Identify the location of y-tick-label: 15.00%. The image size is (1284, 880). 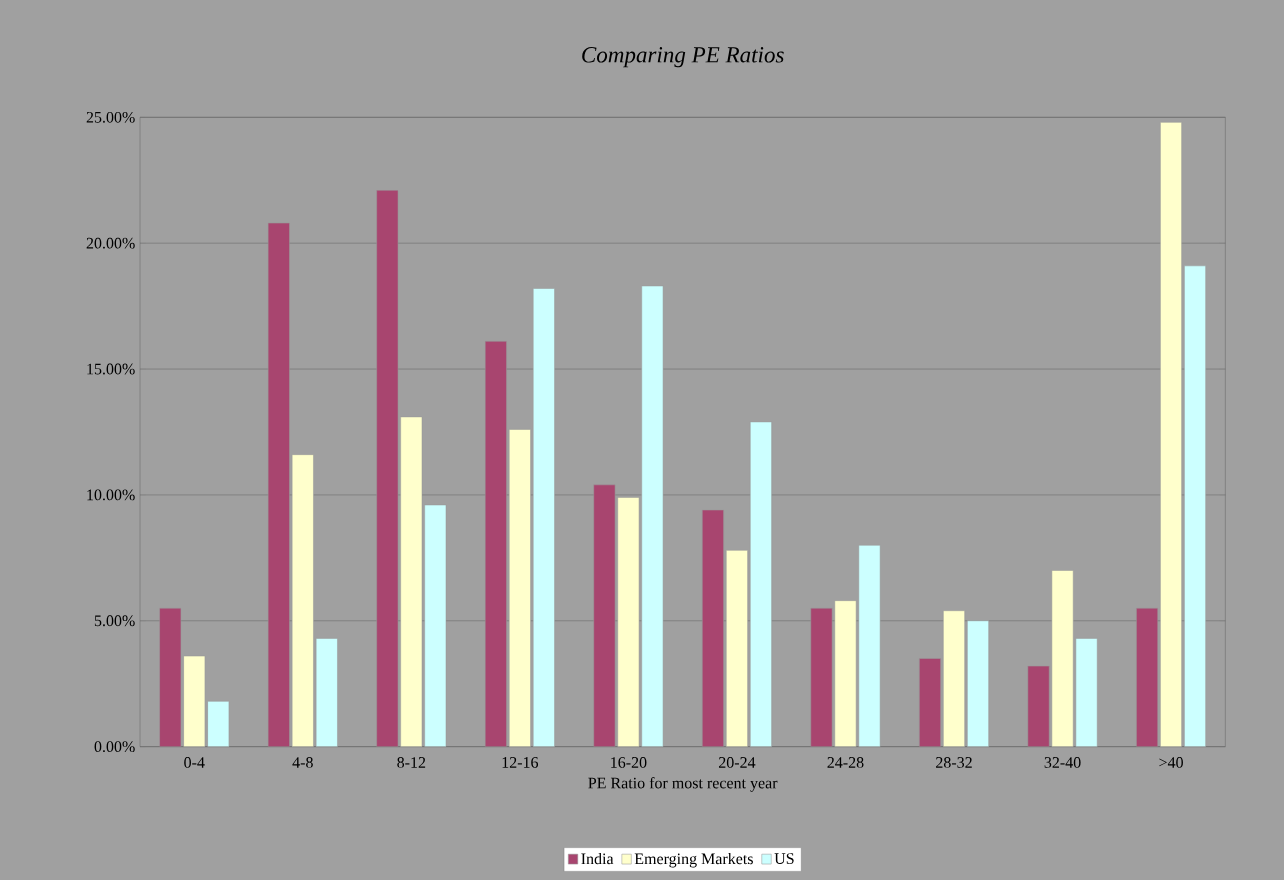
(111, 369).